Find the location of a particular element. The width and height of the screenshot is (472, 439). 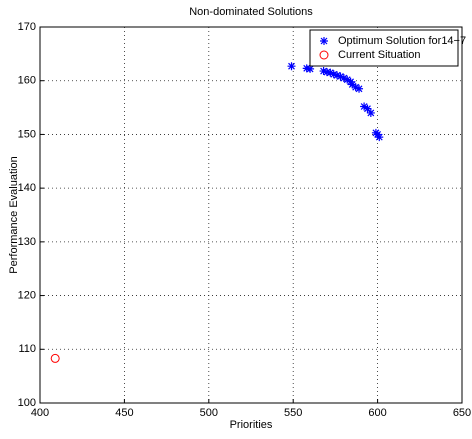

x-tick-label: 500 is located at coordinates (209, 413).